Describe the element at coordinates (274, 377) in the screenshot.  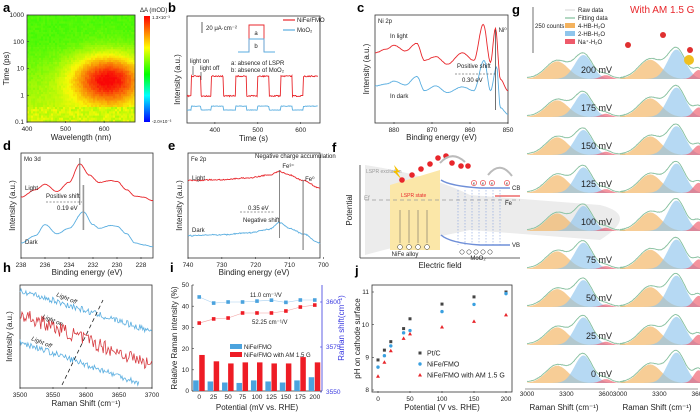
I see `bar` at that location.